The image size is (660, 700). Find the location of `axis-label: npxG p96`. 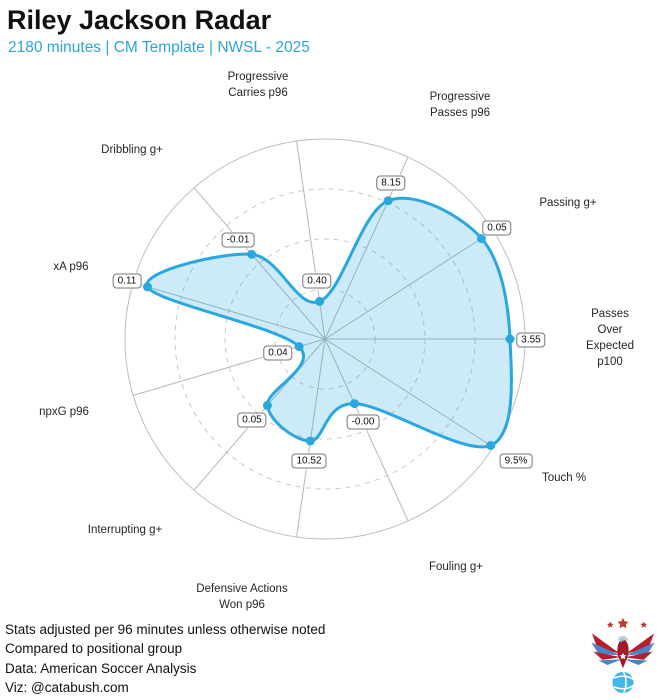

axis-label: npxG p96 is located at coordinates (64, 412).